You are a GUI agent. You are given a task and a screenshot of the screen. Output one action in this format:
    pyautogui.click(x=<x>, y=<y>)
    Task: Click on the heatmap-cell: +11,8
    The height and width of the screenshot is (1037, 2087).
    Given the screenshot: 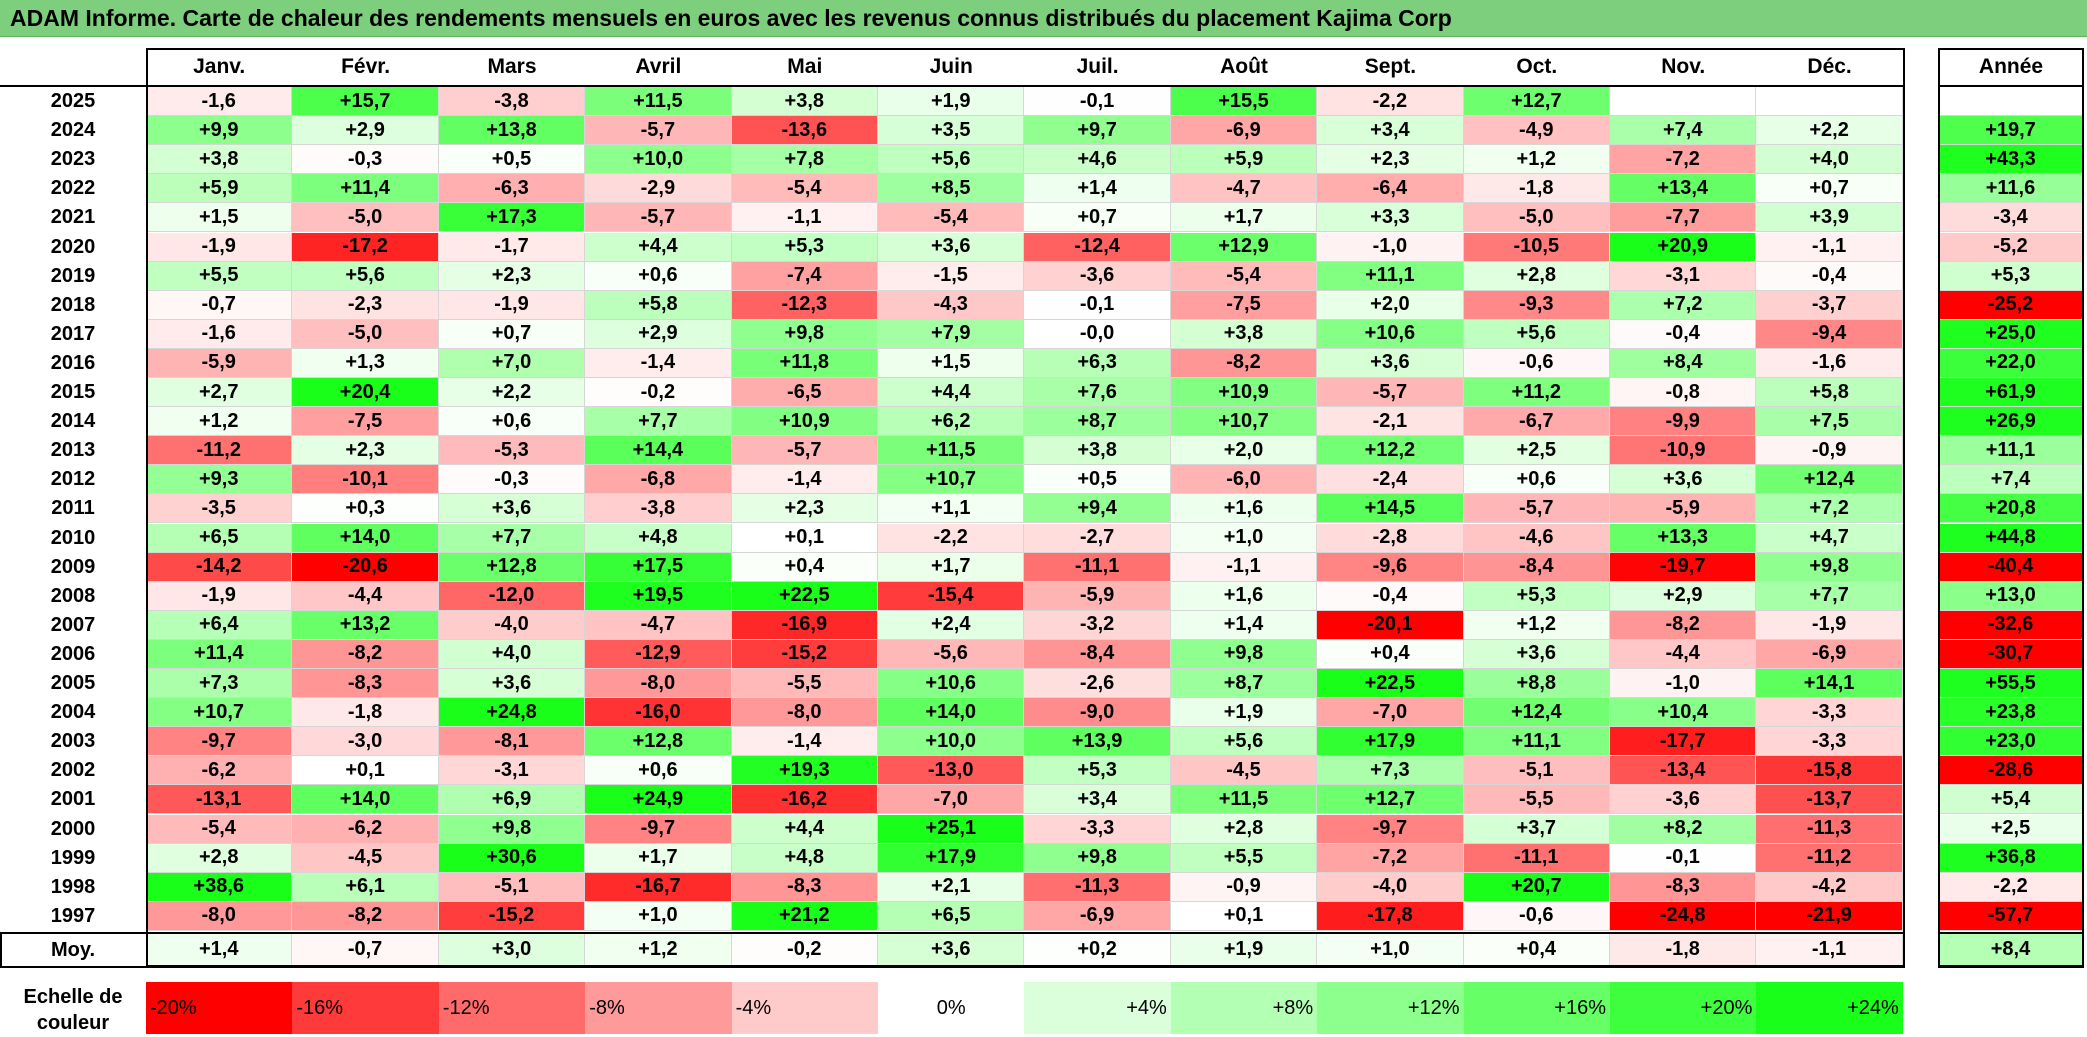 What is the action you would take?
    pyautogui.click(x=804, y=363)
    